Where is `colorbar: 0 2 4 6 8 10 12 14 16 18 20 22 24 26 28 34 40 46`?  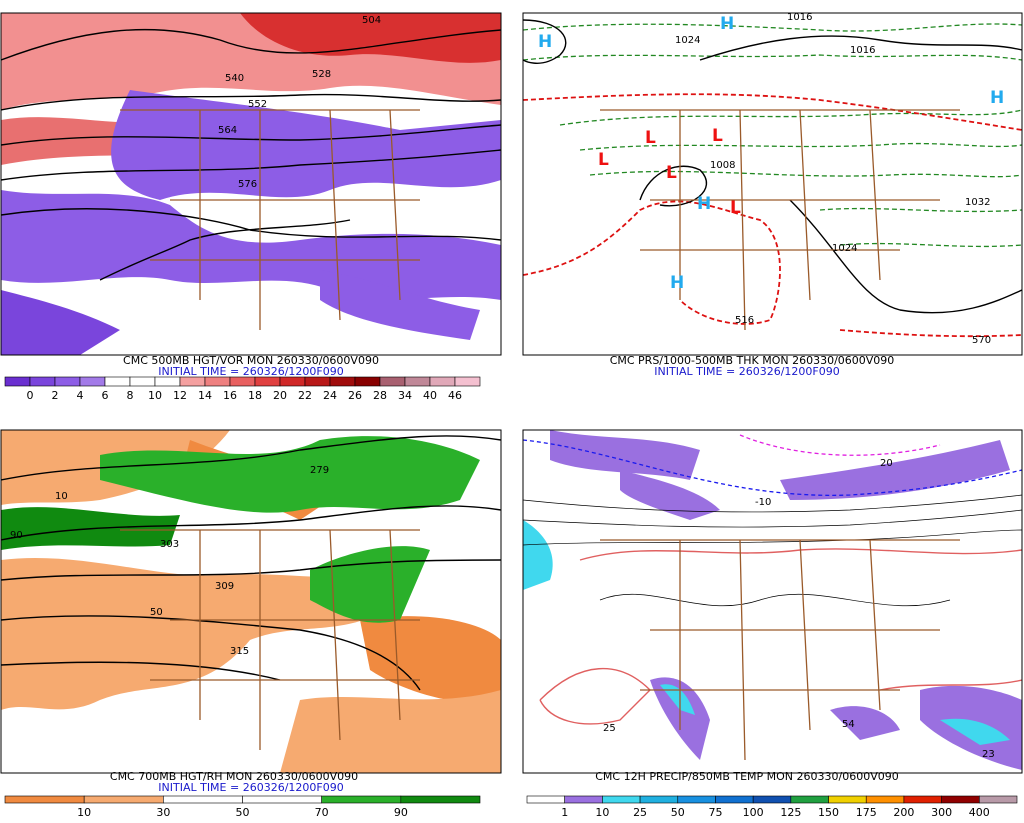 colorbar: 0 2 4 6 8 10 12 14 16 18 20 22 24 26 28 34 40 46 is located at coordinates (242, 389).